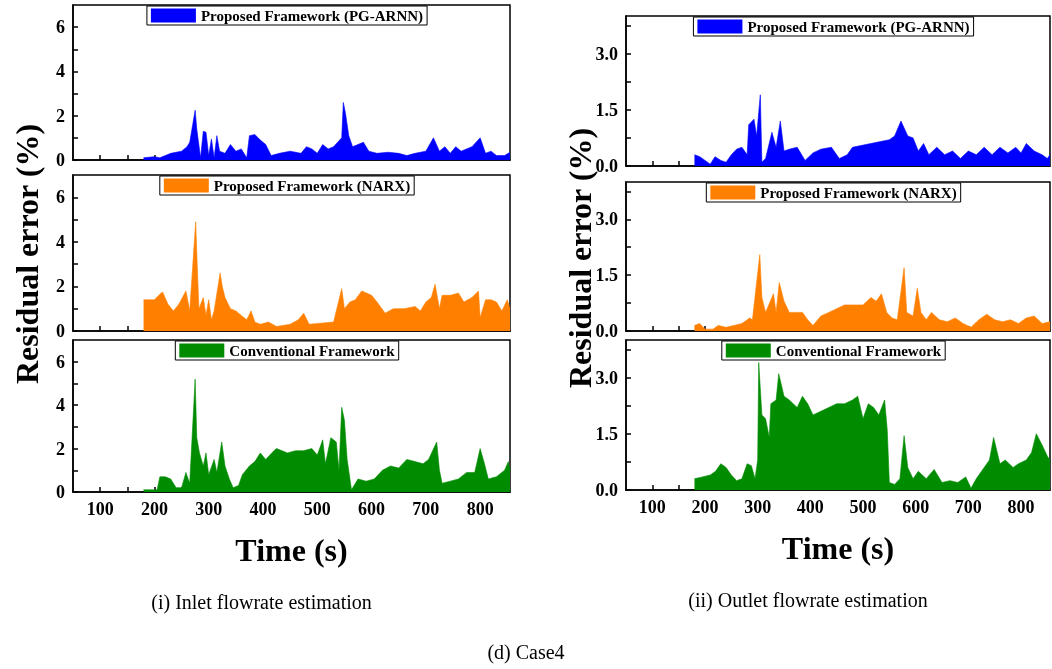 The image size is (1052, 669). What do you see at coordinates (27, 254) in the screenshot?
I see `y-axis-title: Residual error (%)` at bounding box center [27, 254].